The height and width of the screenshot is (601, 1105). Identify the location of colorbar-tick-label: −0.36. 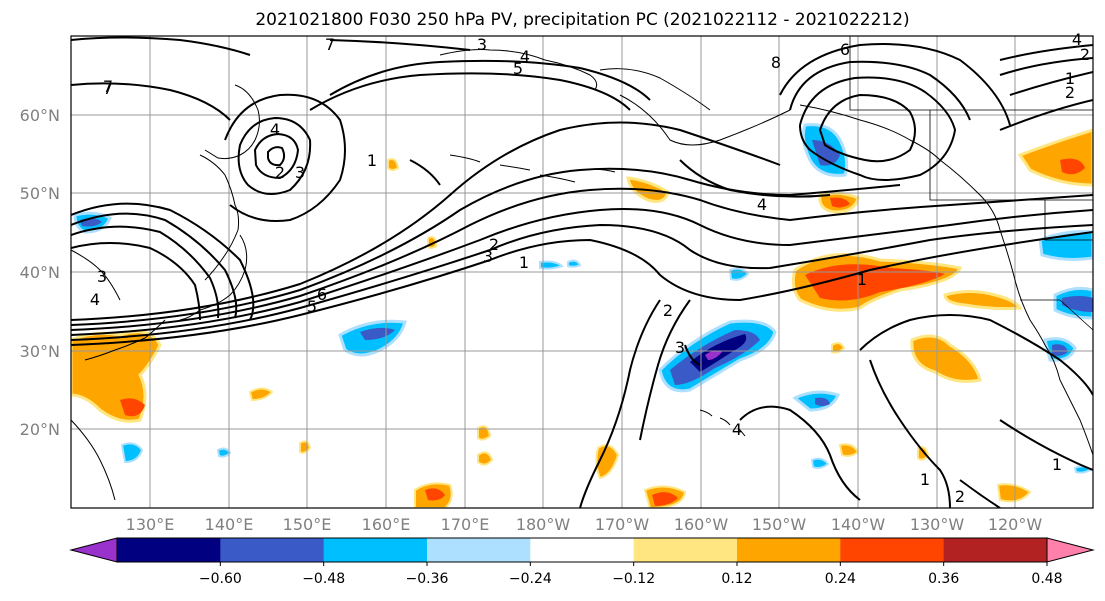
(427, 579).